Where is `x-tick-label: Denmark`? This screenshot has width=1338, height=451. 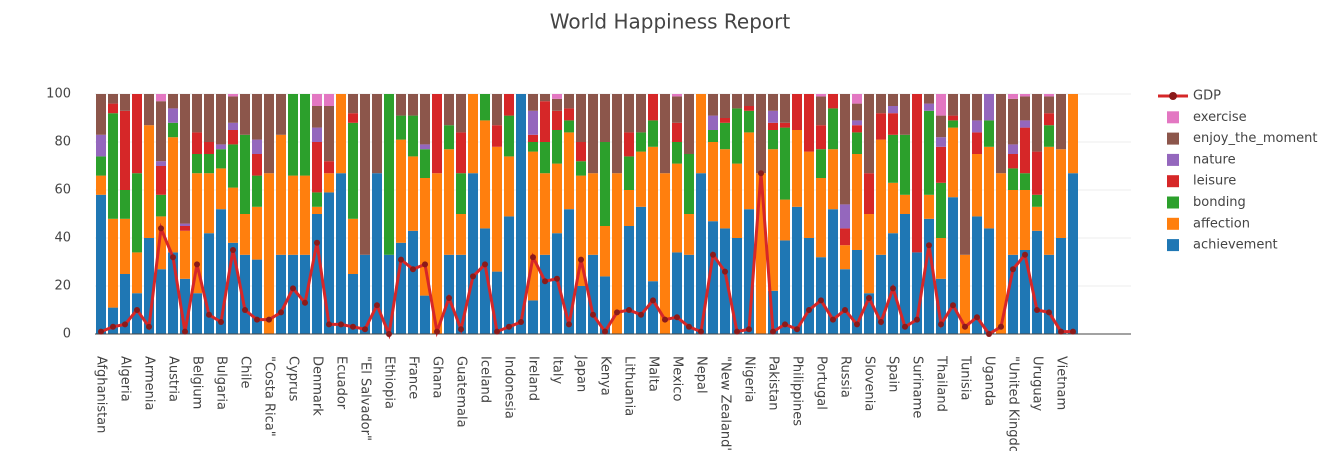 x-tick-label: Denmark is located at coordinates (317, 386).